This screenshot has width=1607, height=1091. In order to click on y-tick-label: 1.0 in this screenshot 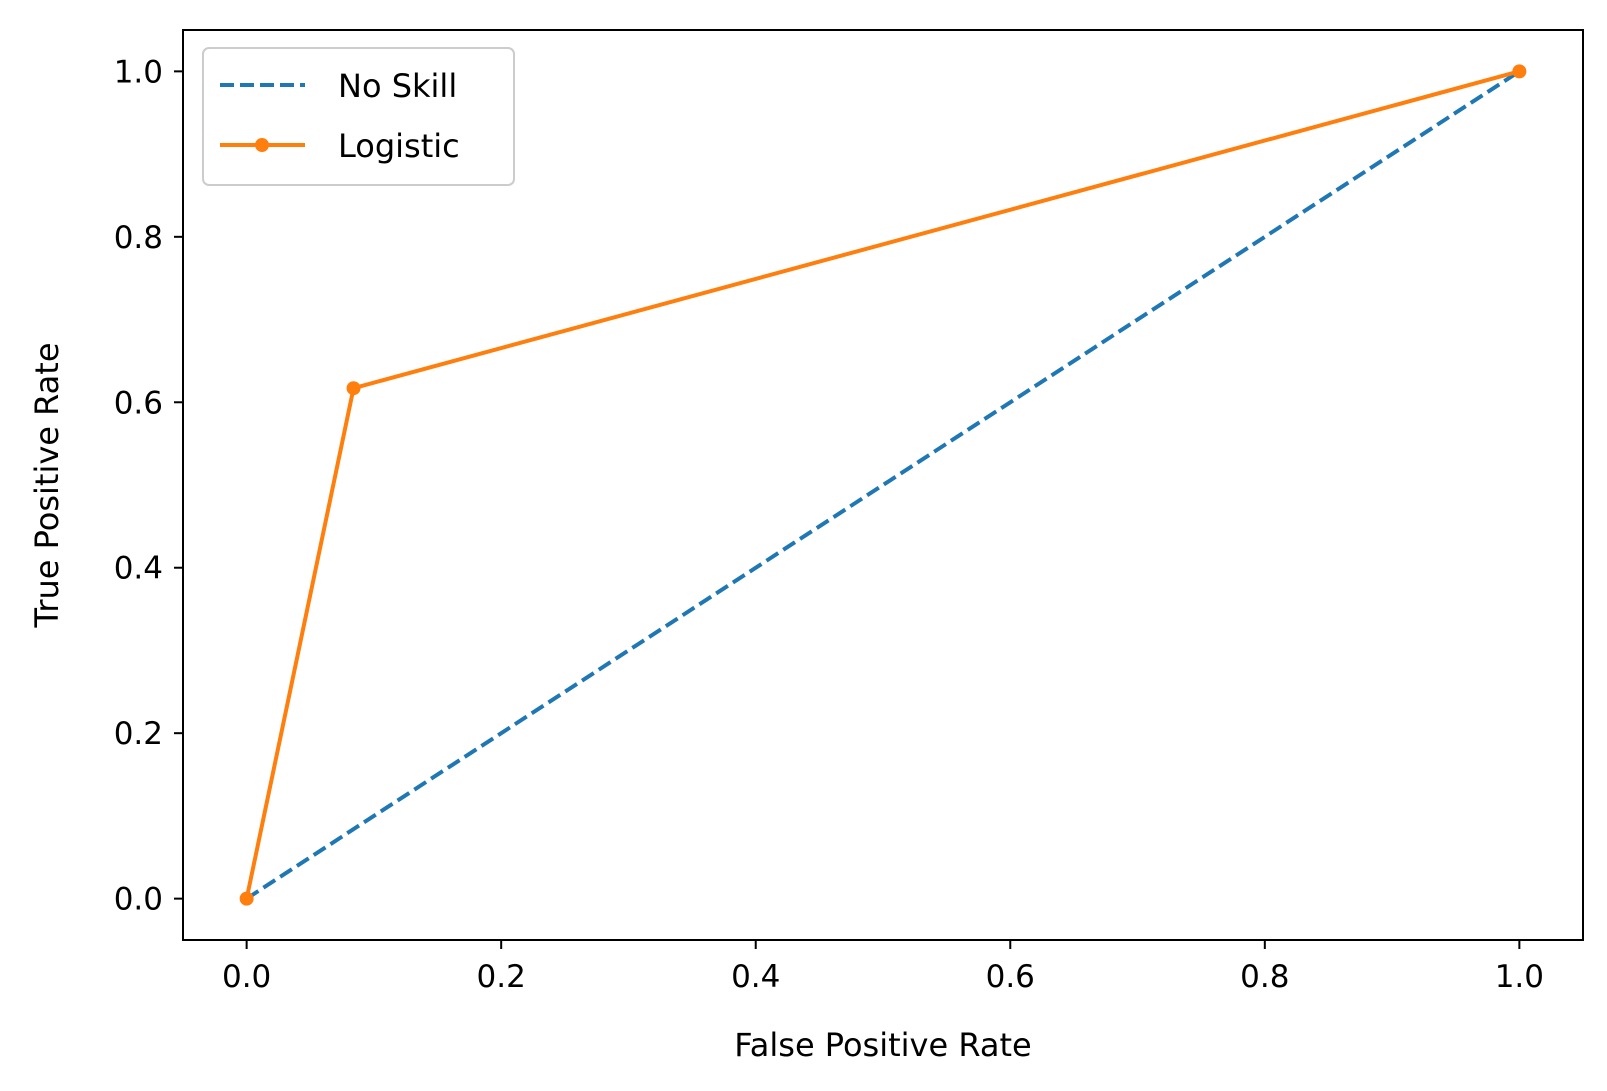, I will do `click(138, 72)`.